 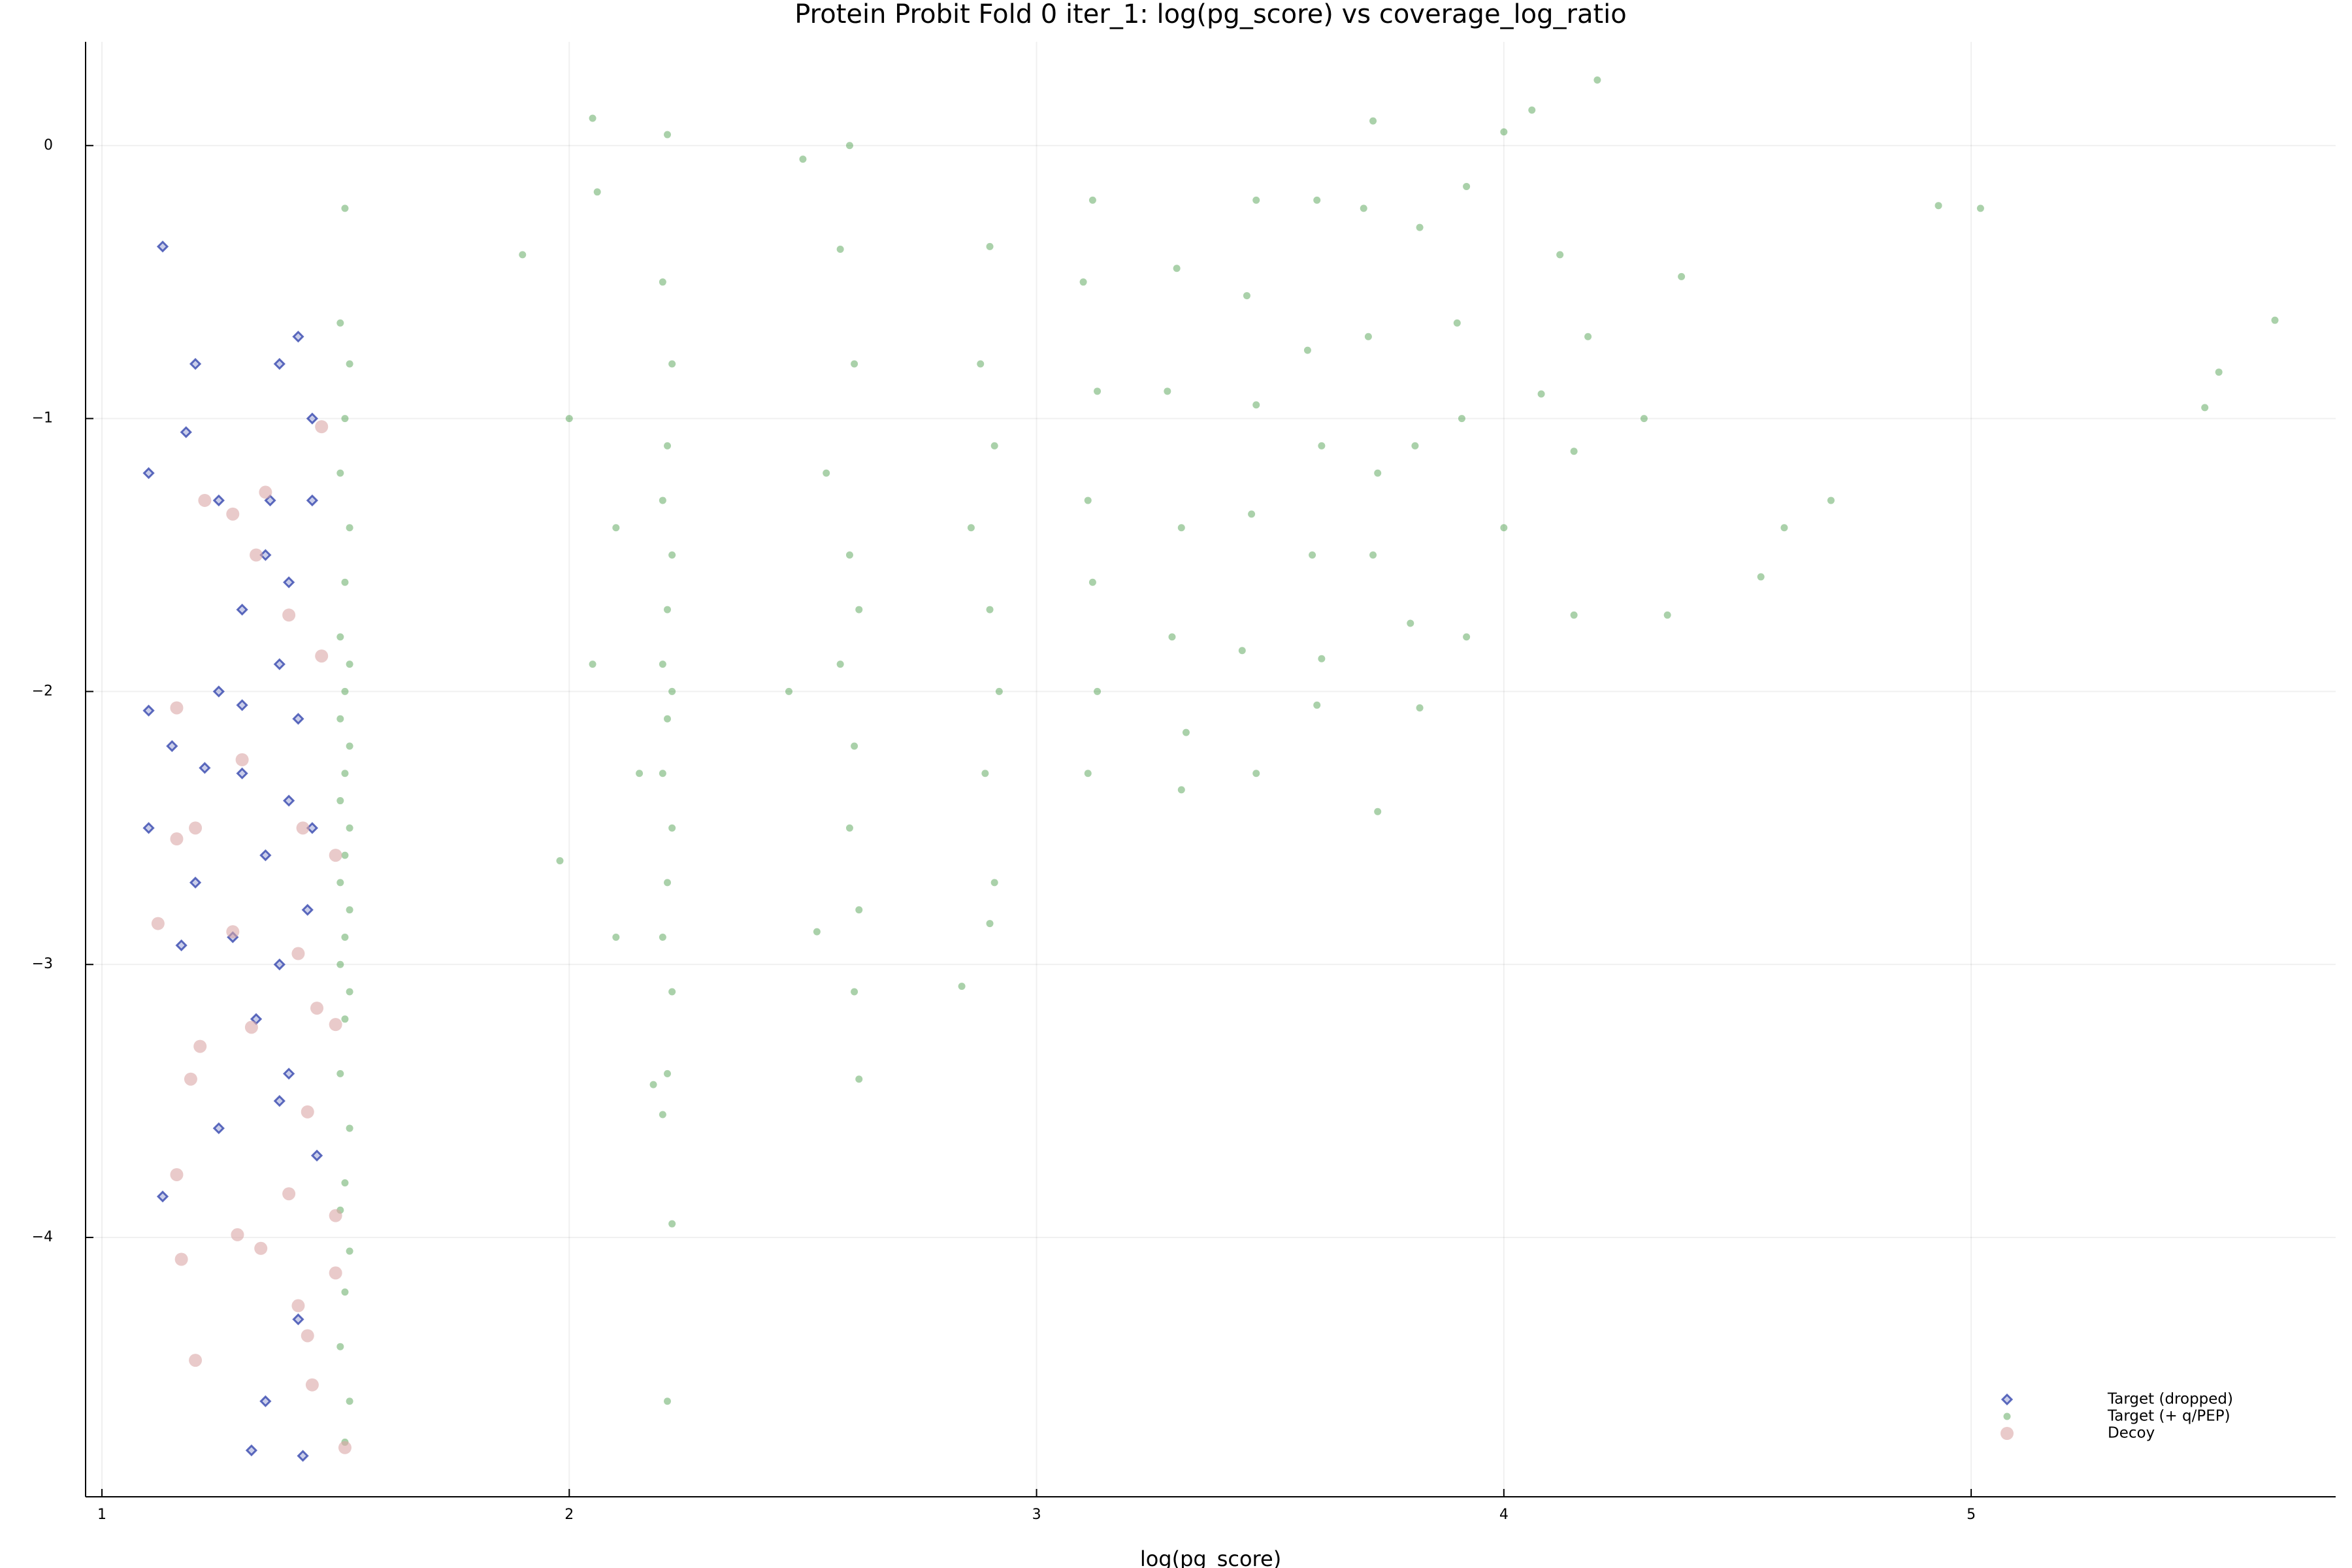 What do you see at coordinates (42, 691) in the screenshot?
I see `y-tick-label: −2` at bounding box center [42, 691].